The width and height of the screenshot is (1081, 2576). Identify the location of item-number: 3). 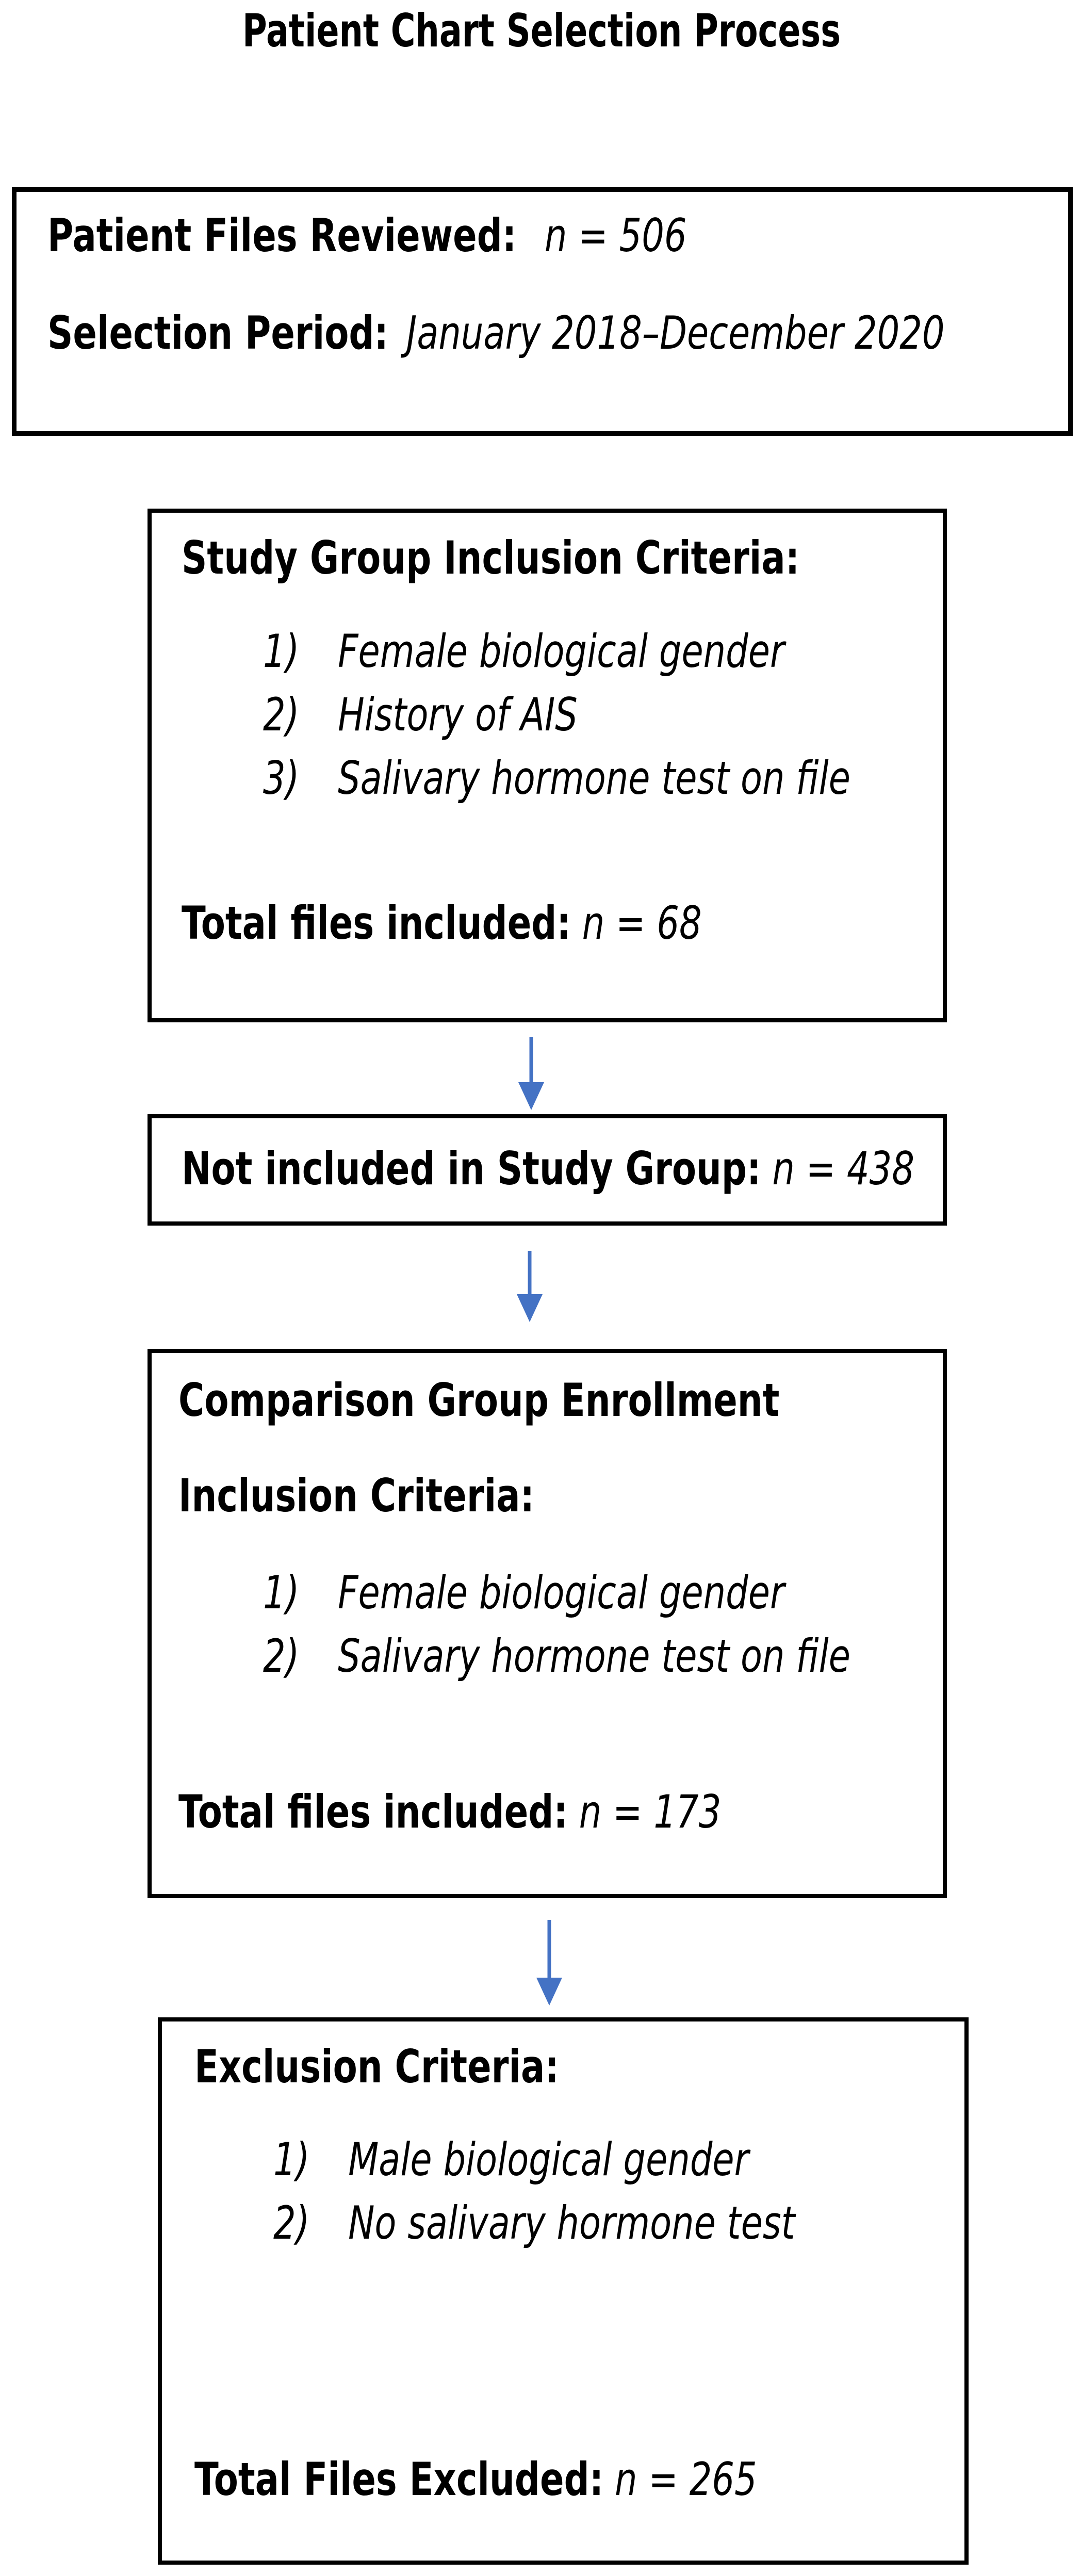
(281, 779).